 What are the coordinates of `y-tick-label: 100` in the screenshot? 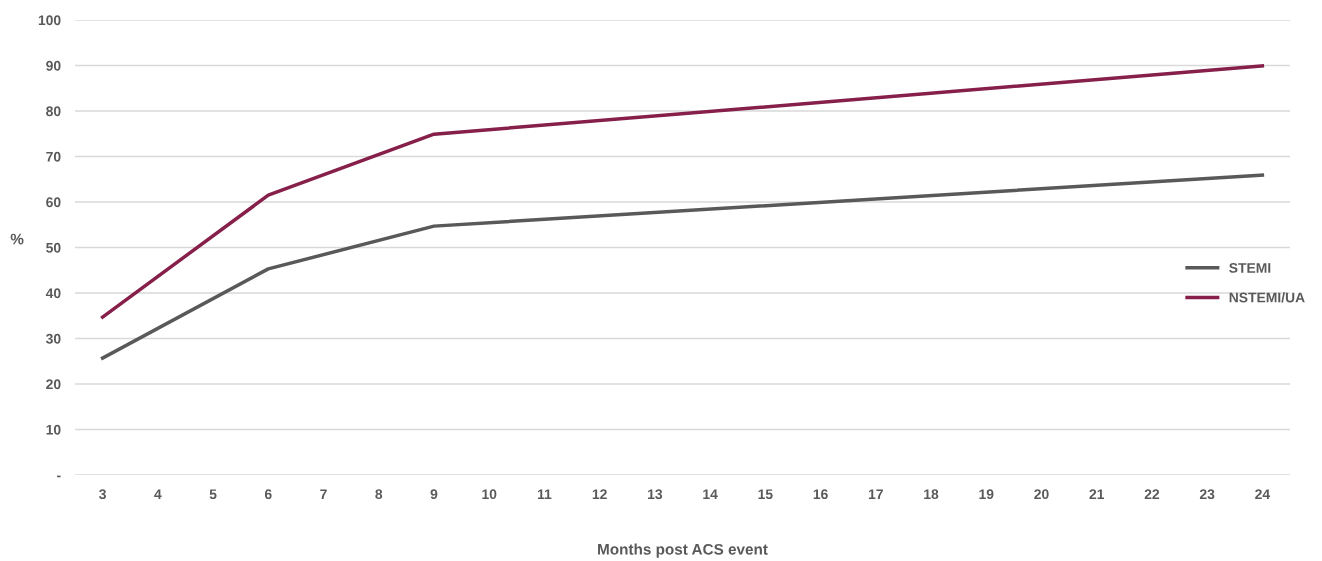 It's located at (49, 20).